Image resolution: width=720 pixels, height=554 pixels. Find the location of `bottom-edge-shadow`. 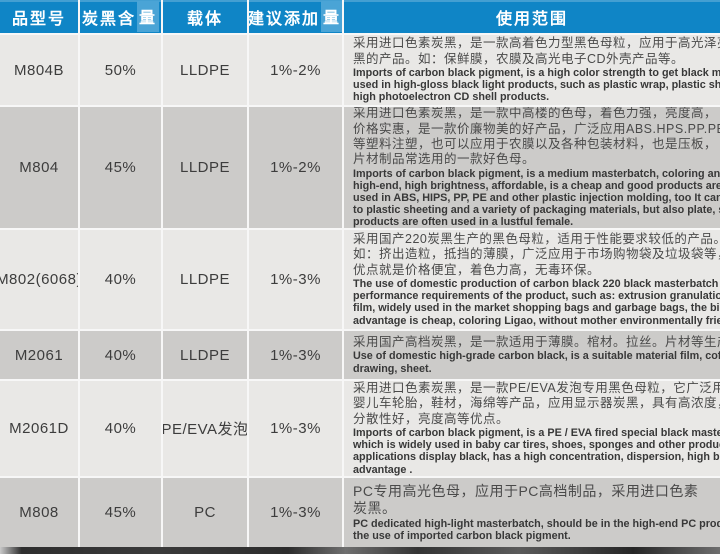

bottom-edge-shadow is located at coordinates (360, 550).